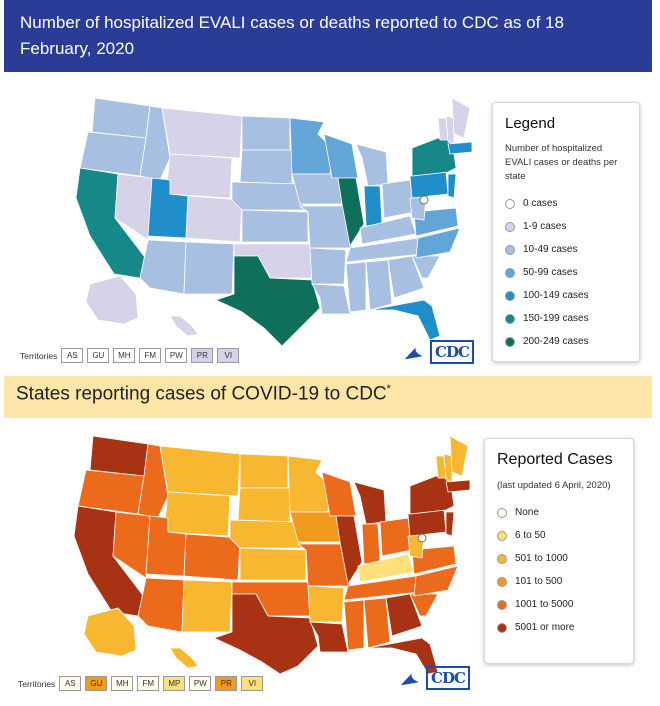  What do you see at coordinates (96, 683) in the screenshot?
I see `territory-chip: GU` at bounding box center [96, 683].